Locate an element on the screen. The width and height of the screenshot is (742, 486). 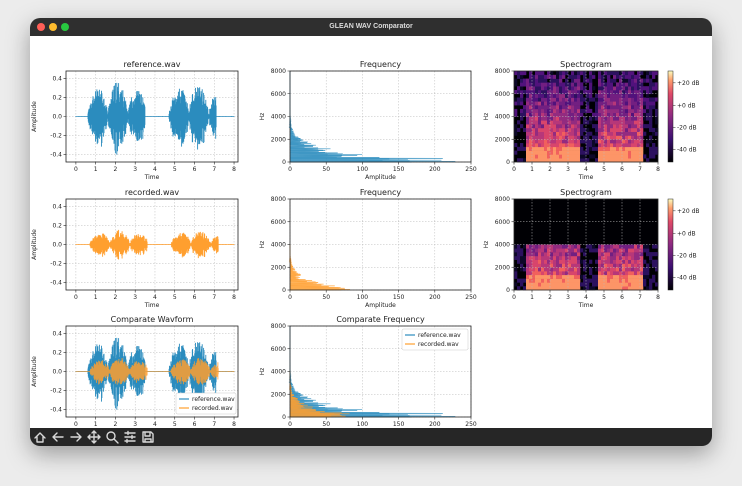
configure-subplots-icon is located at coordinates (130, 437).